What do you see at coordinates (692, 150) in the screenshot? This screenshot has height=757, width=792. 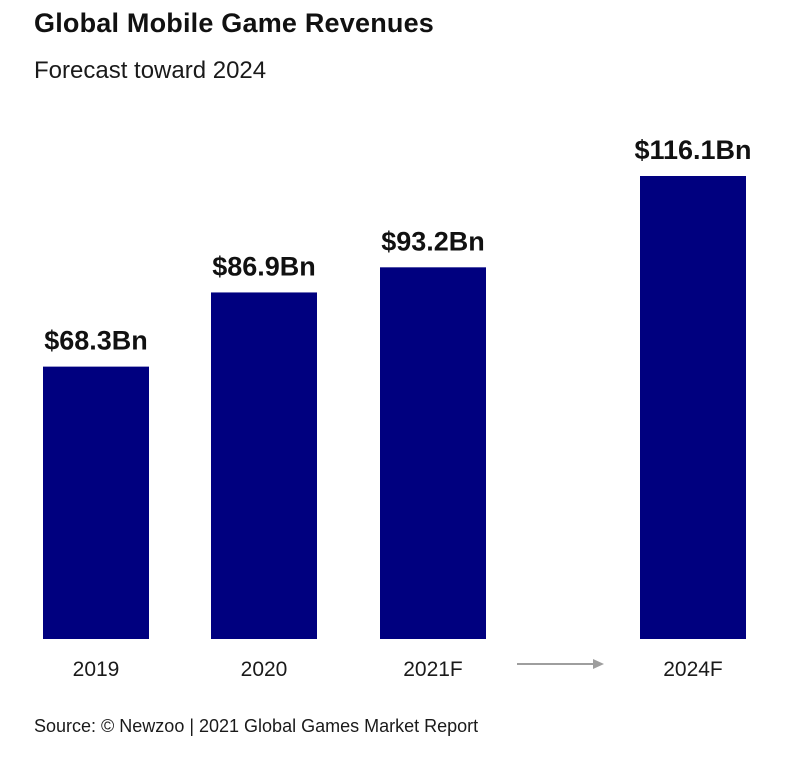 I see `value-label-2024f: $116.1Bn` at bounding box center [692, 150].